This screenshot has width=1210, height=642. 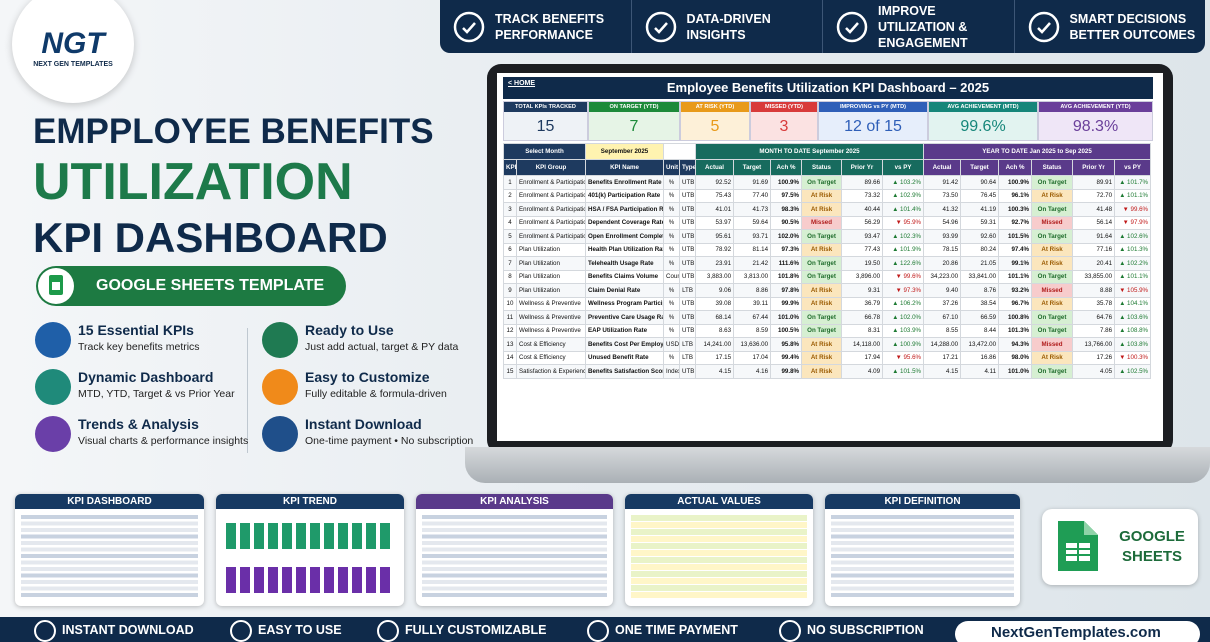 What do you see at coordinates (862, 344) in the screenshot?
I see `table-cell: 14,118.00` at bounding box center [862, 344].